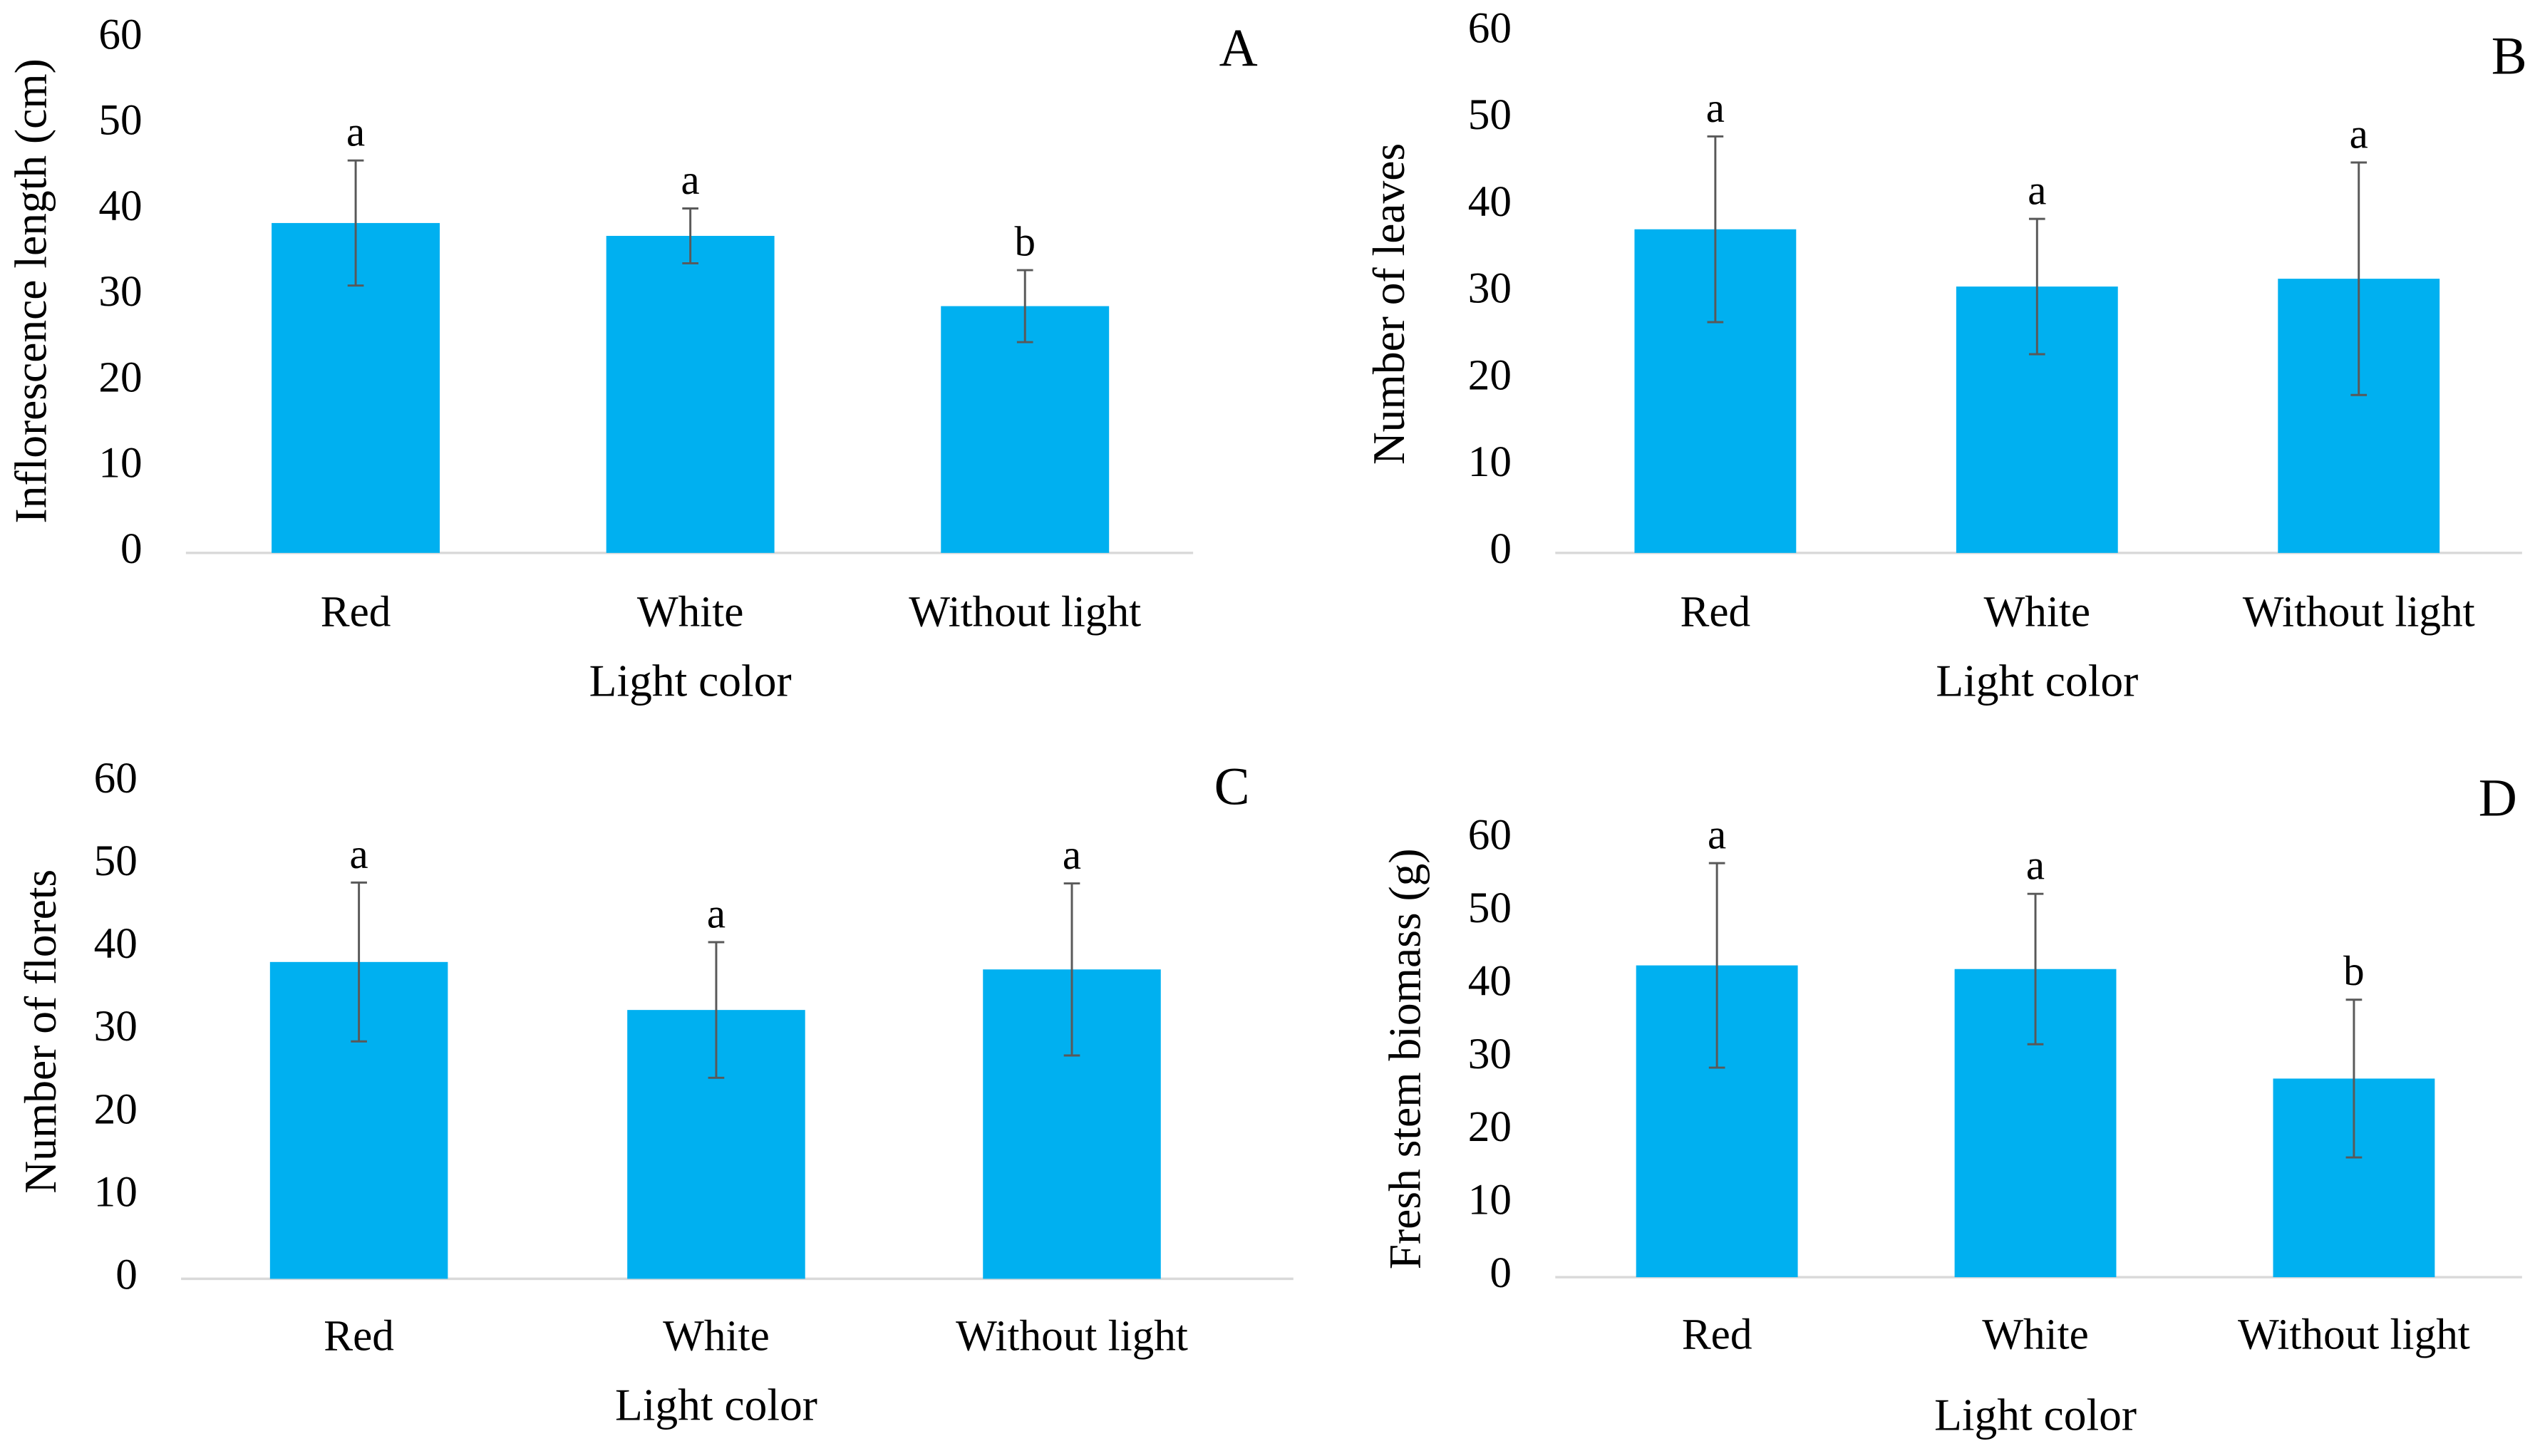 The width and height of the screenshot is (2535, 1456). Describe the element at coordinates (2498, 798) in the screenshot. I see `panel-label: D` at that location.